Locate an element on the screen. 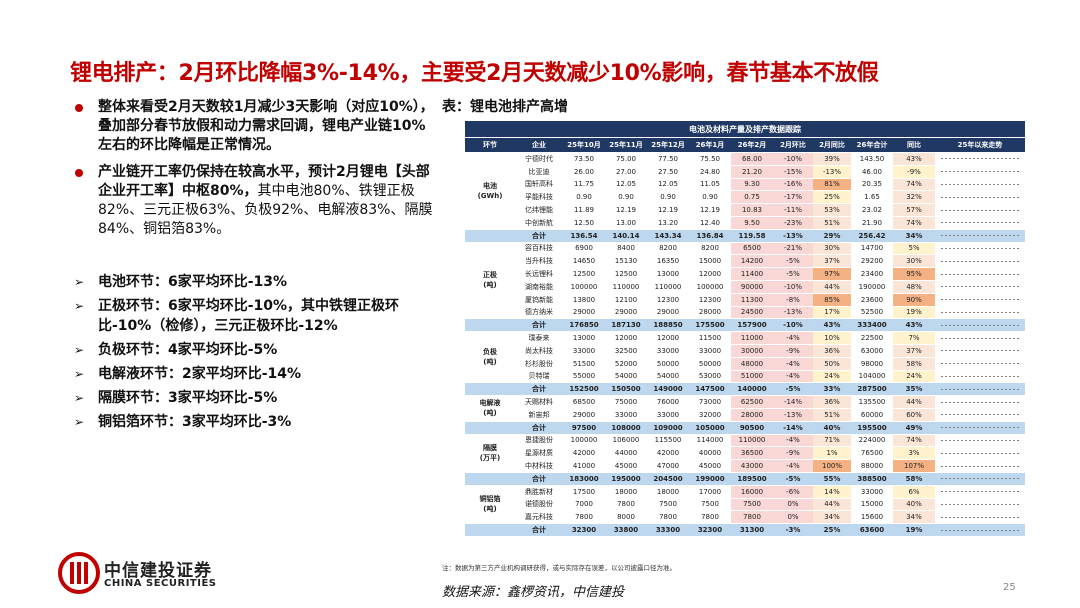 Image resolution: width=1080 pixels, height=608 pixels. cell: 98000 is located at coordinates (872, 364).